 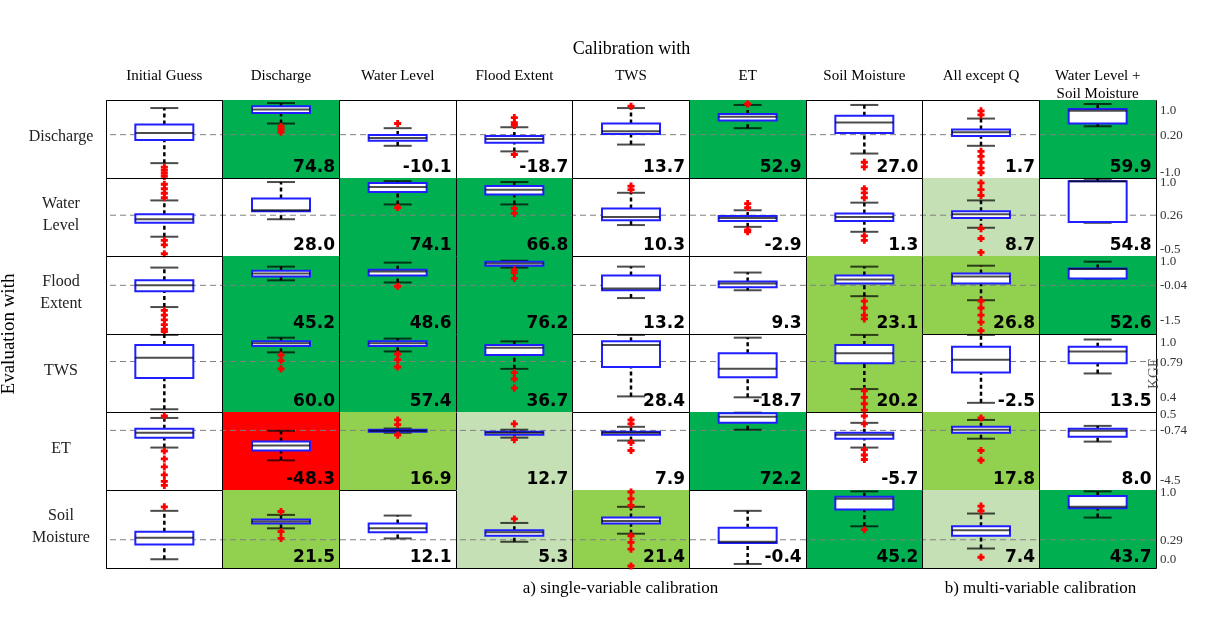 What do you see at coordinates (1097, 83) in the screenshot?
I see `x-tick-label: Water Level + Soil Moisture` at bounding box center [1097, 83].